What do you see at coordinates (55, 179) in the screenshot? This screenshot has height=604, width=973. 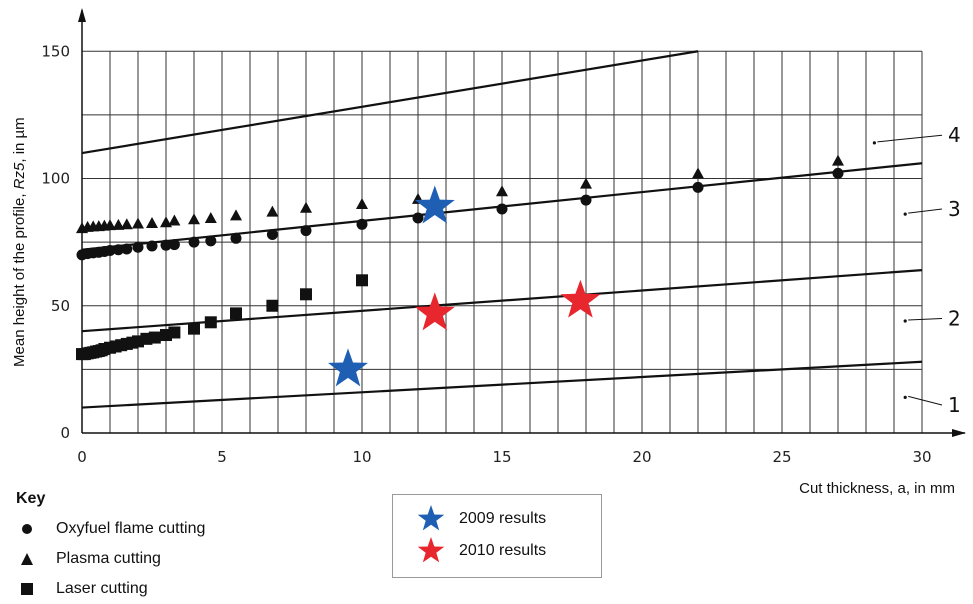 I see `y-tick-label: 100` at bounding box center [55, 179].